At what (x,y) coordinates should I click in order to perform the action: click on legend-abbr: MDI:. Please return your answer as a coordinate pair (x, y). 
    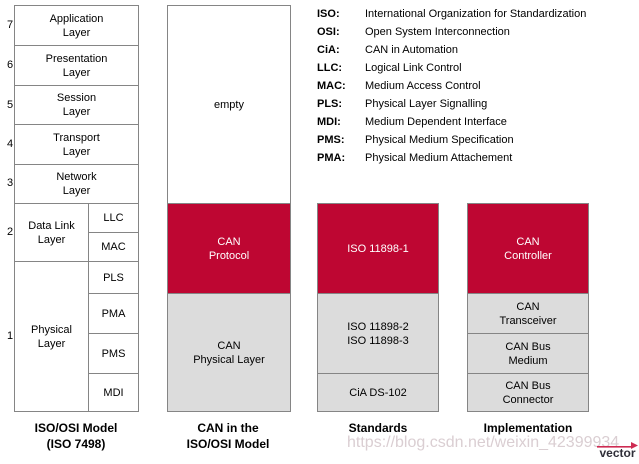
    Looking at the image, I should click on (329, 122).